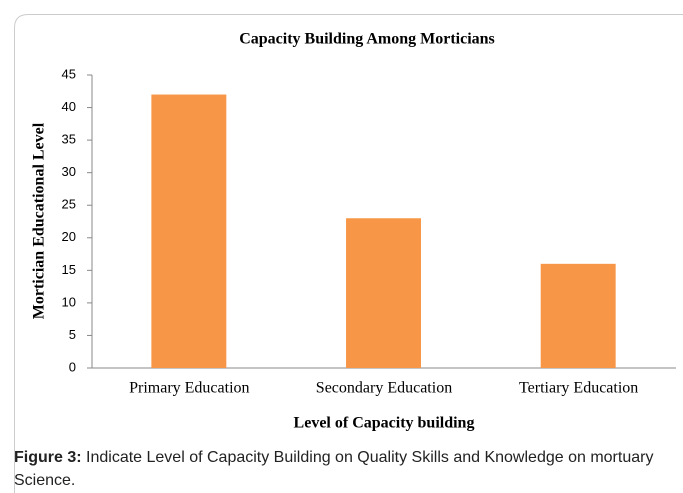 This screenshot has height=493, width=683. What do you see at coordinates (48, 457) in the screenshot?
I see `caption-label: Figure 3:` at bounding box center [48, 457].